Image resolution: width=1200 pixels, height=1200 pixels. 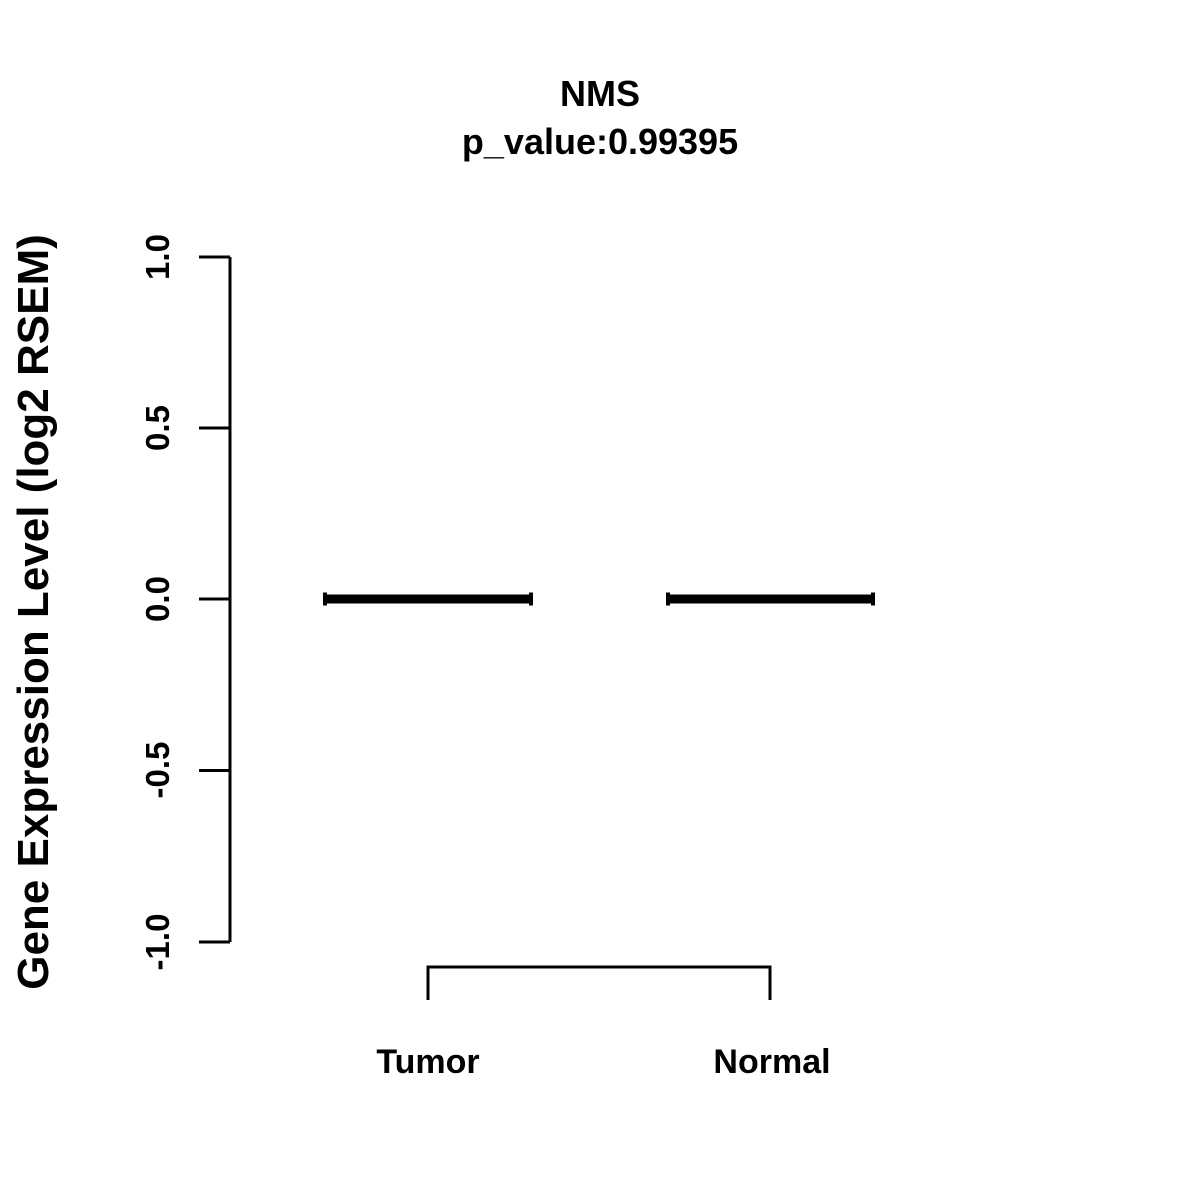 I want to click on box-tumor, so click(x=428, y=599).